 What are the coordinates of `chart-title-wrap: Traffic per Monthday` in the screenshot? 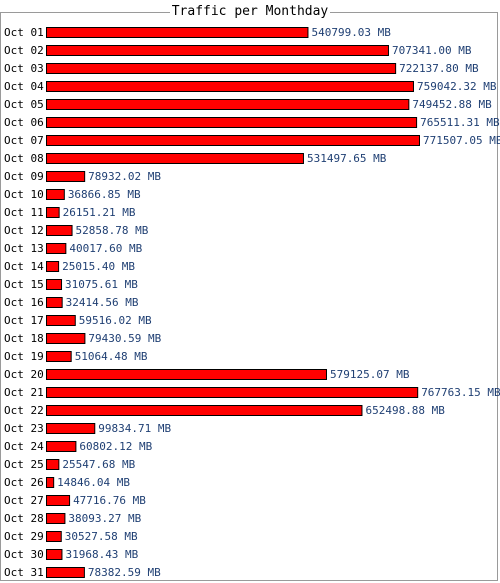 It's located at (250, 12).